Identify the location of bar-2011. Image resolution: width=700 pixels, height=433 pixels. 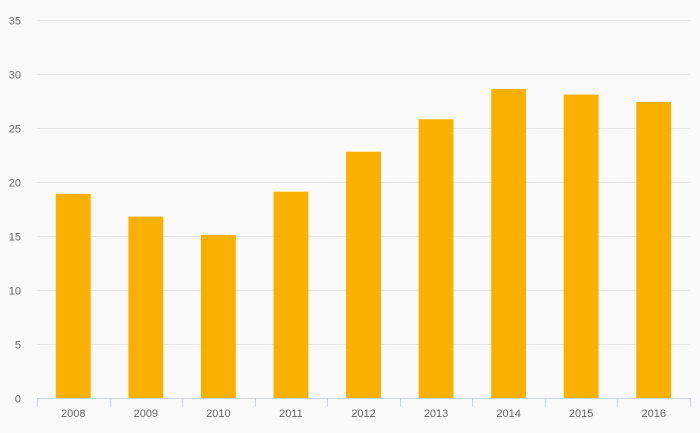
(291, 294).